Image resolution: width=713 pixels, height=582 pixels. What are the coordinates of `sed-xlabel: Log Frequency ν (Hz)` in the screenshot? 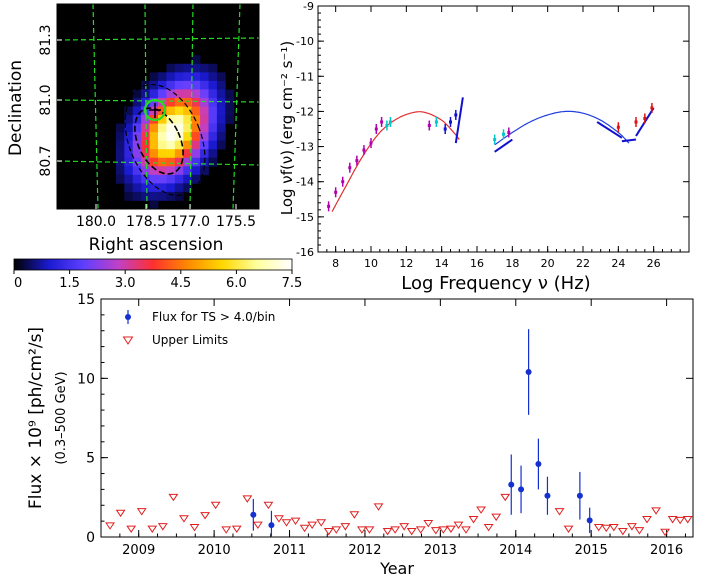 It's located at (495, 283).